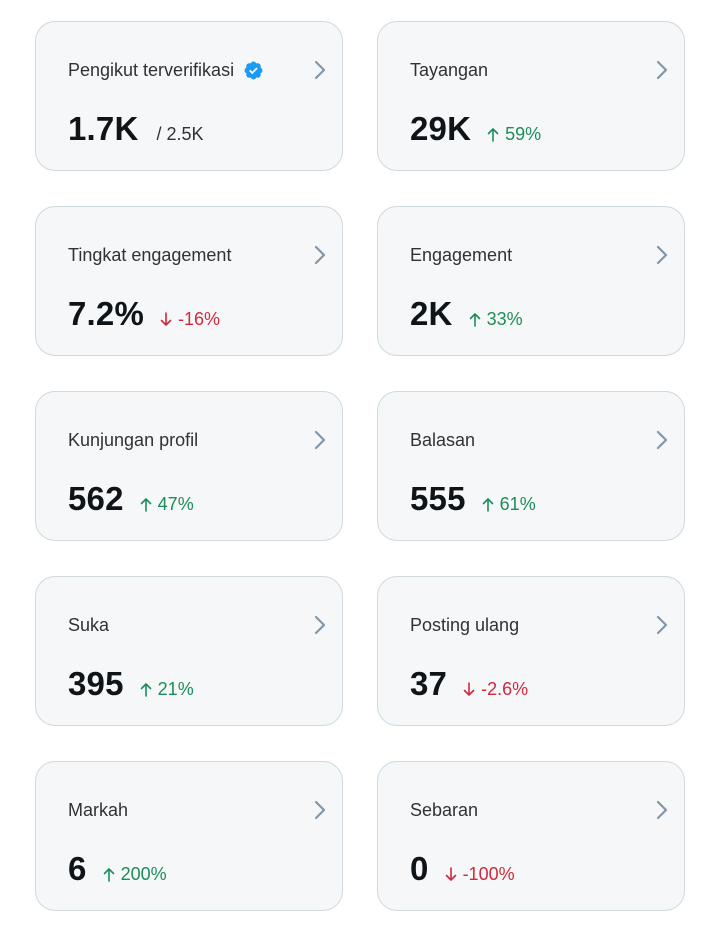 Image resolution: width=719 pixels, height=925 pixels. Describe the element at coordinates (131, 499) in the screenshot. I see `value-row: 562 47%` at that location.